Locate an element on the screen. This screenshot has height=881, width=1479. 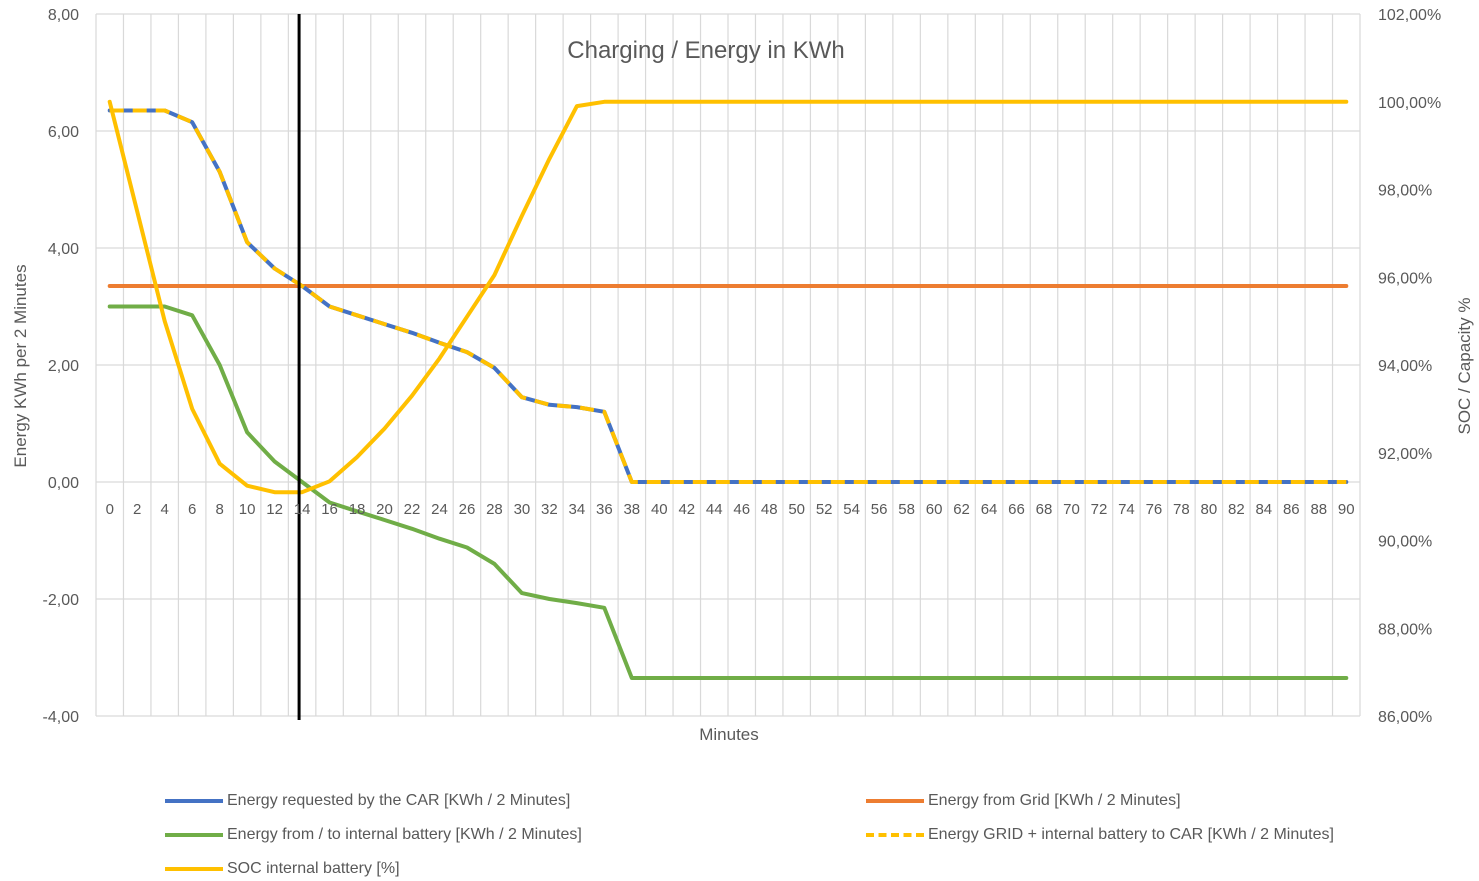
x-tick-label: 8 is located at coordinates (219, 509).